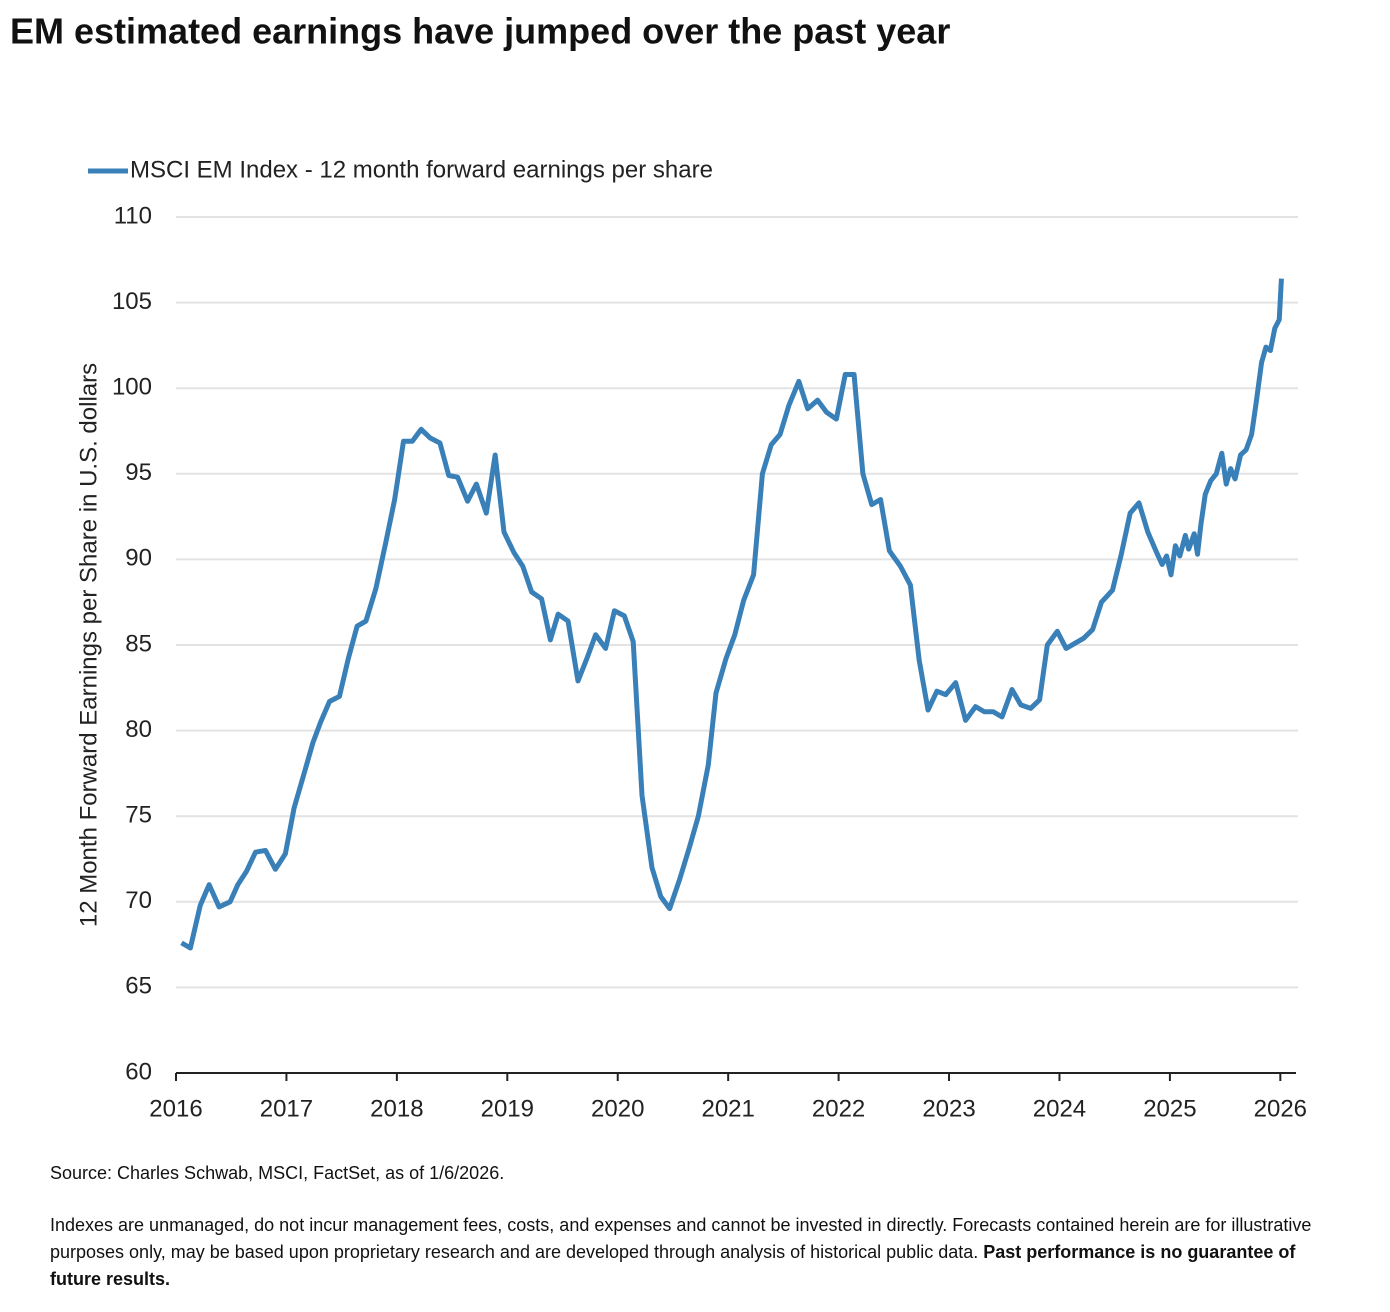 This screenshot has height=1312, width=1390. What do you see at coordinates (948, 1108) in the screenshot?
I see `x-tick-label: 2023` at bounding box center [948, 1108].